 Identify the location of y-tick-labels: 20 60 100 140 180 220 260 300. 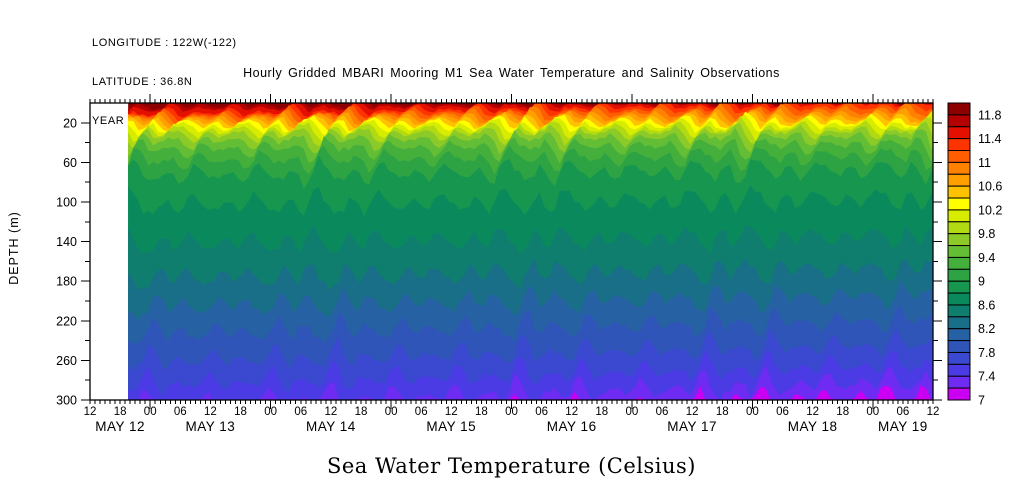
(66, 261).